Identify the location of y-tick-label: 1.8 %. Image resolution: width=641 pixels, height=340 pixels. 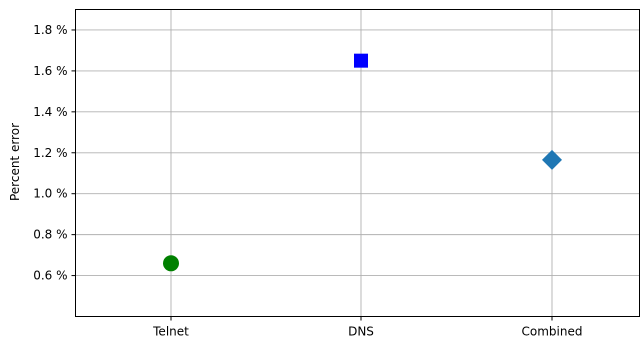
(50, 30).